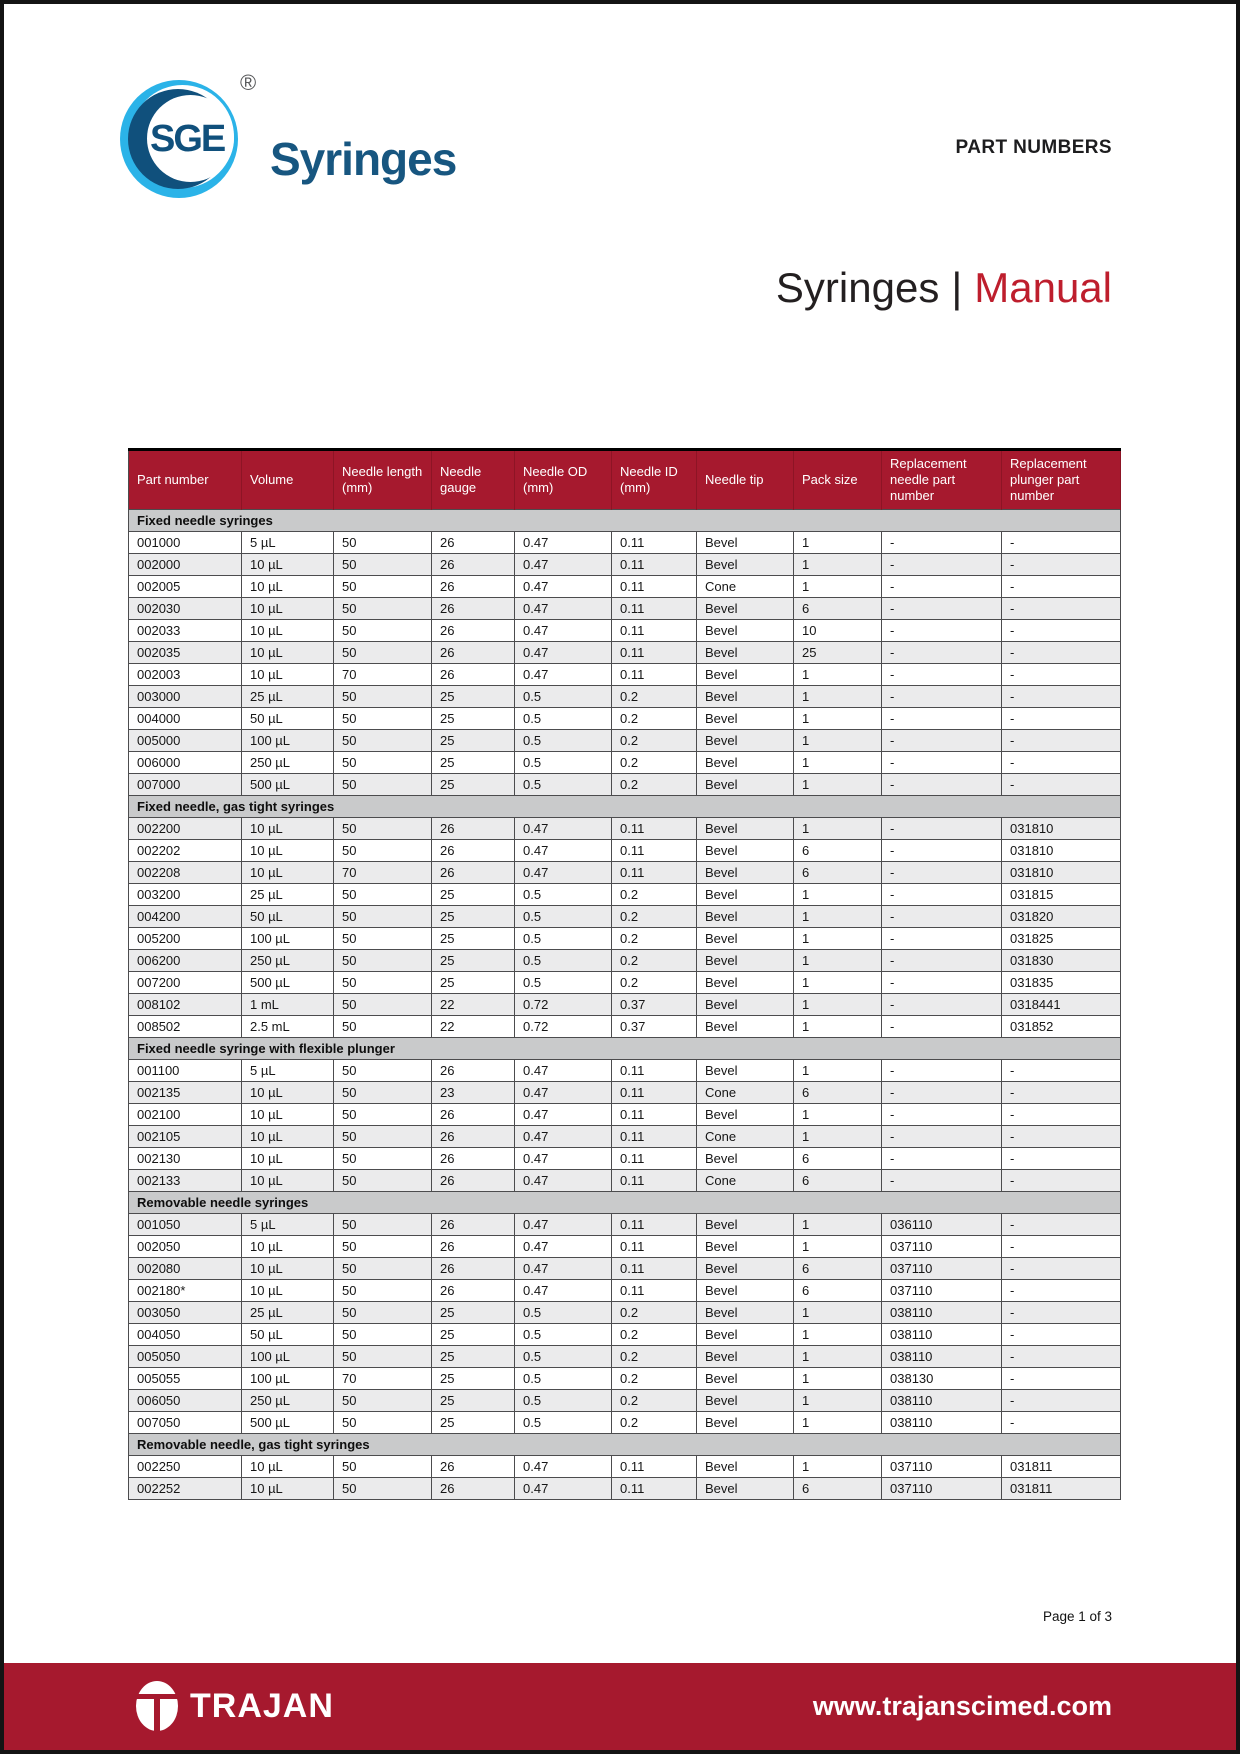 The height and width of the screenshot is (1754, 1240). I want to click on table-cell: 002130, so click(185, 1158).